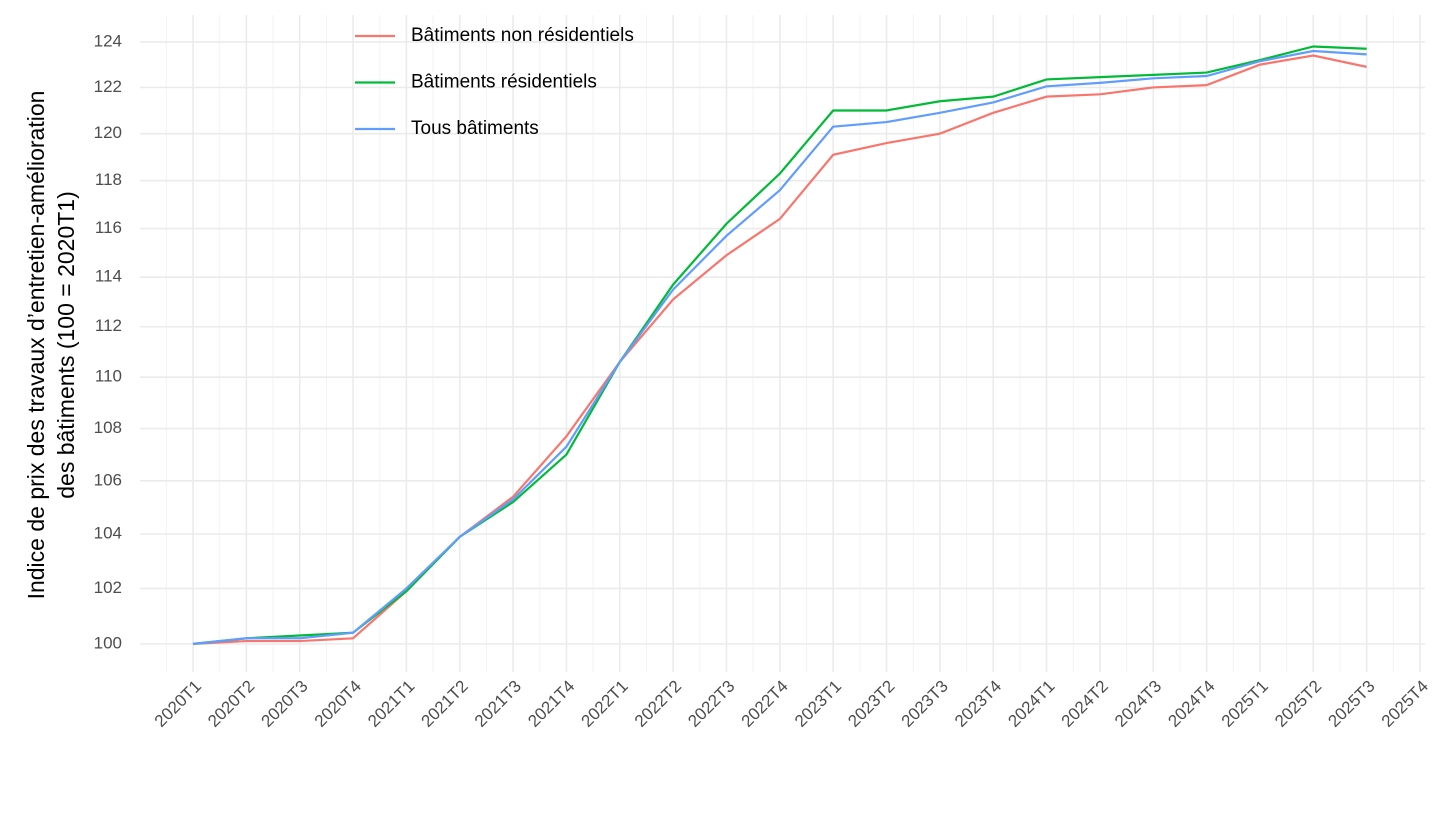 The height and width of the screenshot is (815, 1440). What do you see at coordinates (445, 704) in the screenshot?
I see `x-tick-label: 2021T2` at bounding box center [445, 704].